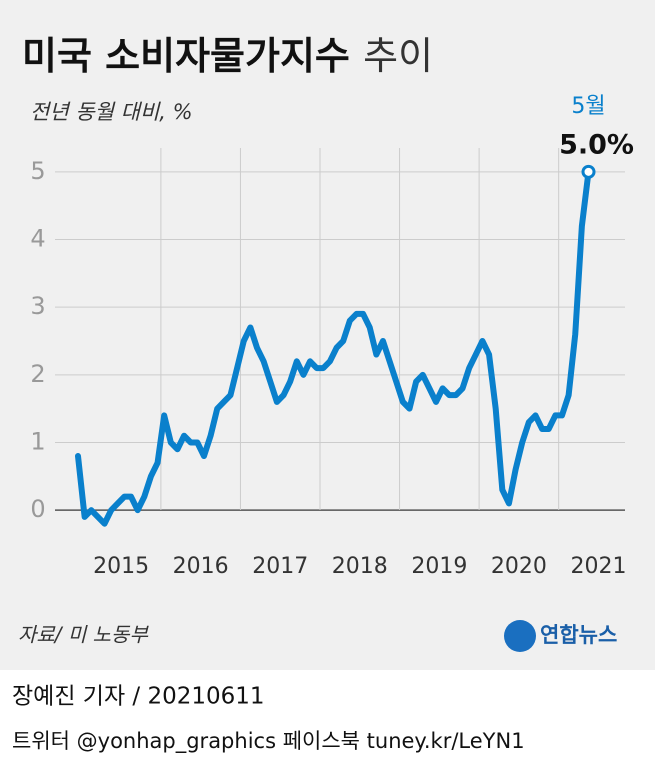 Image resolution: width=655 pixels, height=769 pixels. I want to click on y-tick-label: 4, so click(37, 239).